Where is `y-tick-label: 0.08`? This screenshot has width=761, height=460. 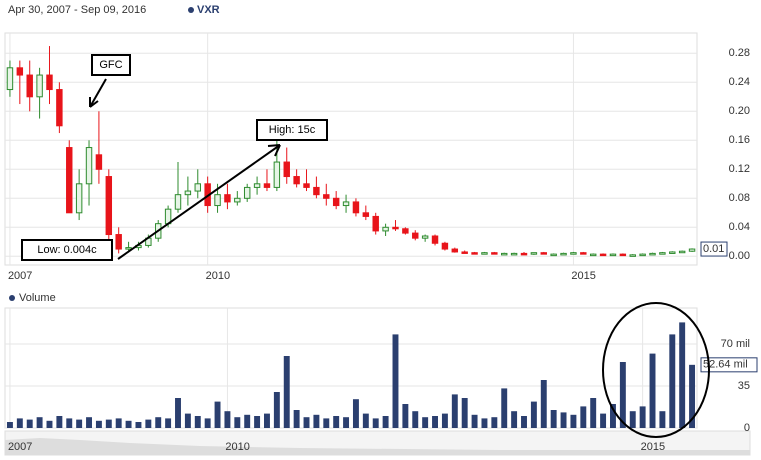 y-tick-label: 0.08 is located at coordinates (739, 198).